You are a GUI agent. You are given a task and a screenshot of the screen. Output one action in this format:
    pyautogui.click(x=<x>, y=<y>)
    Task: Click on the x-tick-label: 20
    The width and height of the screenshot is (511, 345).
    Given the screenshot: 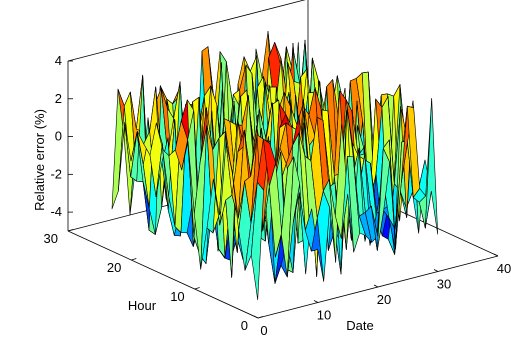 What is the action you would take?
    pyautogui.click(x=384, y=299)
    